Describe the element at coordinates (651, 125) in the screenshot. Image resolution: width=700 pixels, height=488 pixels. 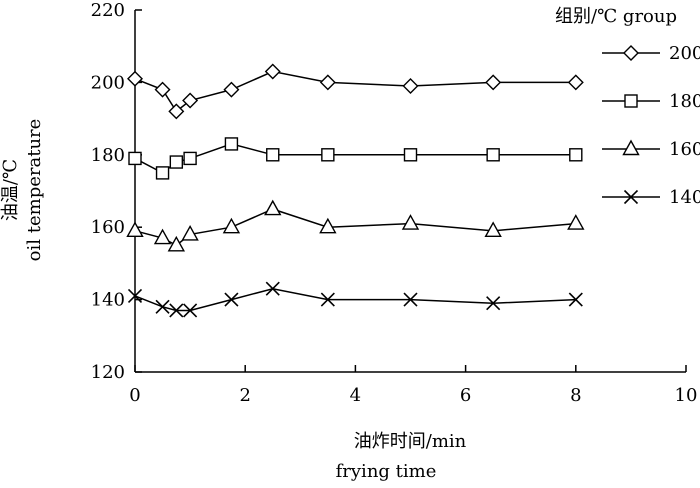
I see `legend: 200 180 160 140` at that location.